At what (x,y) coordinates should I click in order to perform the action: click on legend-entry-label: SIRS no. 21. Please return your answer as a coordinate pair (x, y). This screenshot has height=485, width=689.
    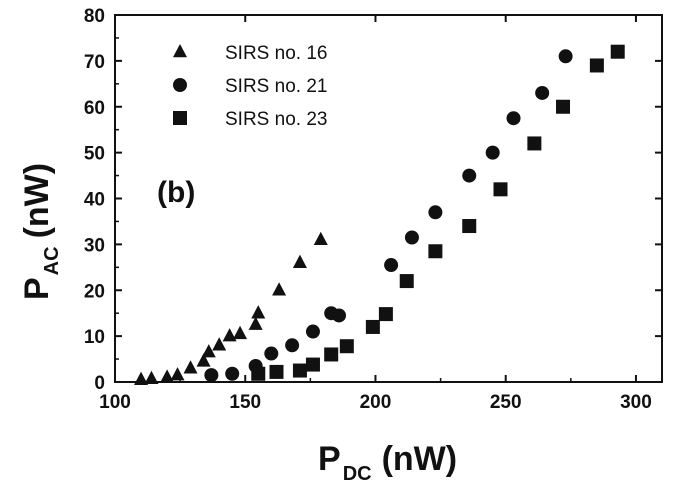
    Looking at the image, I should click on (276, 86).